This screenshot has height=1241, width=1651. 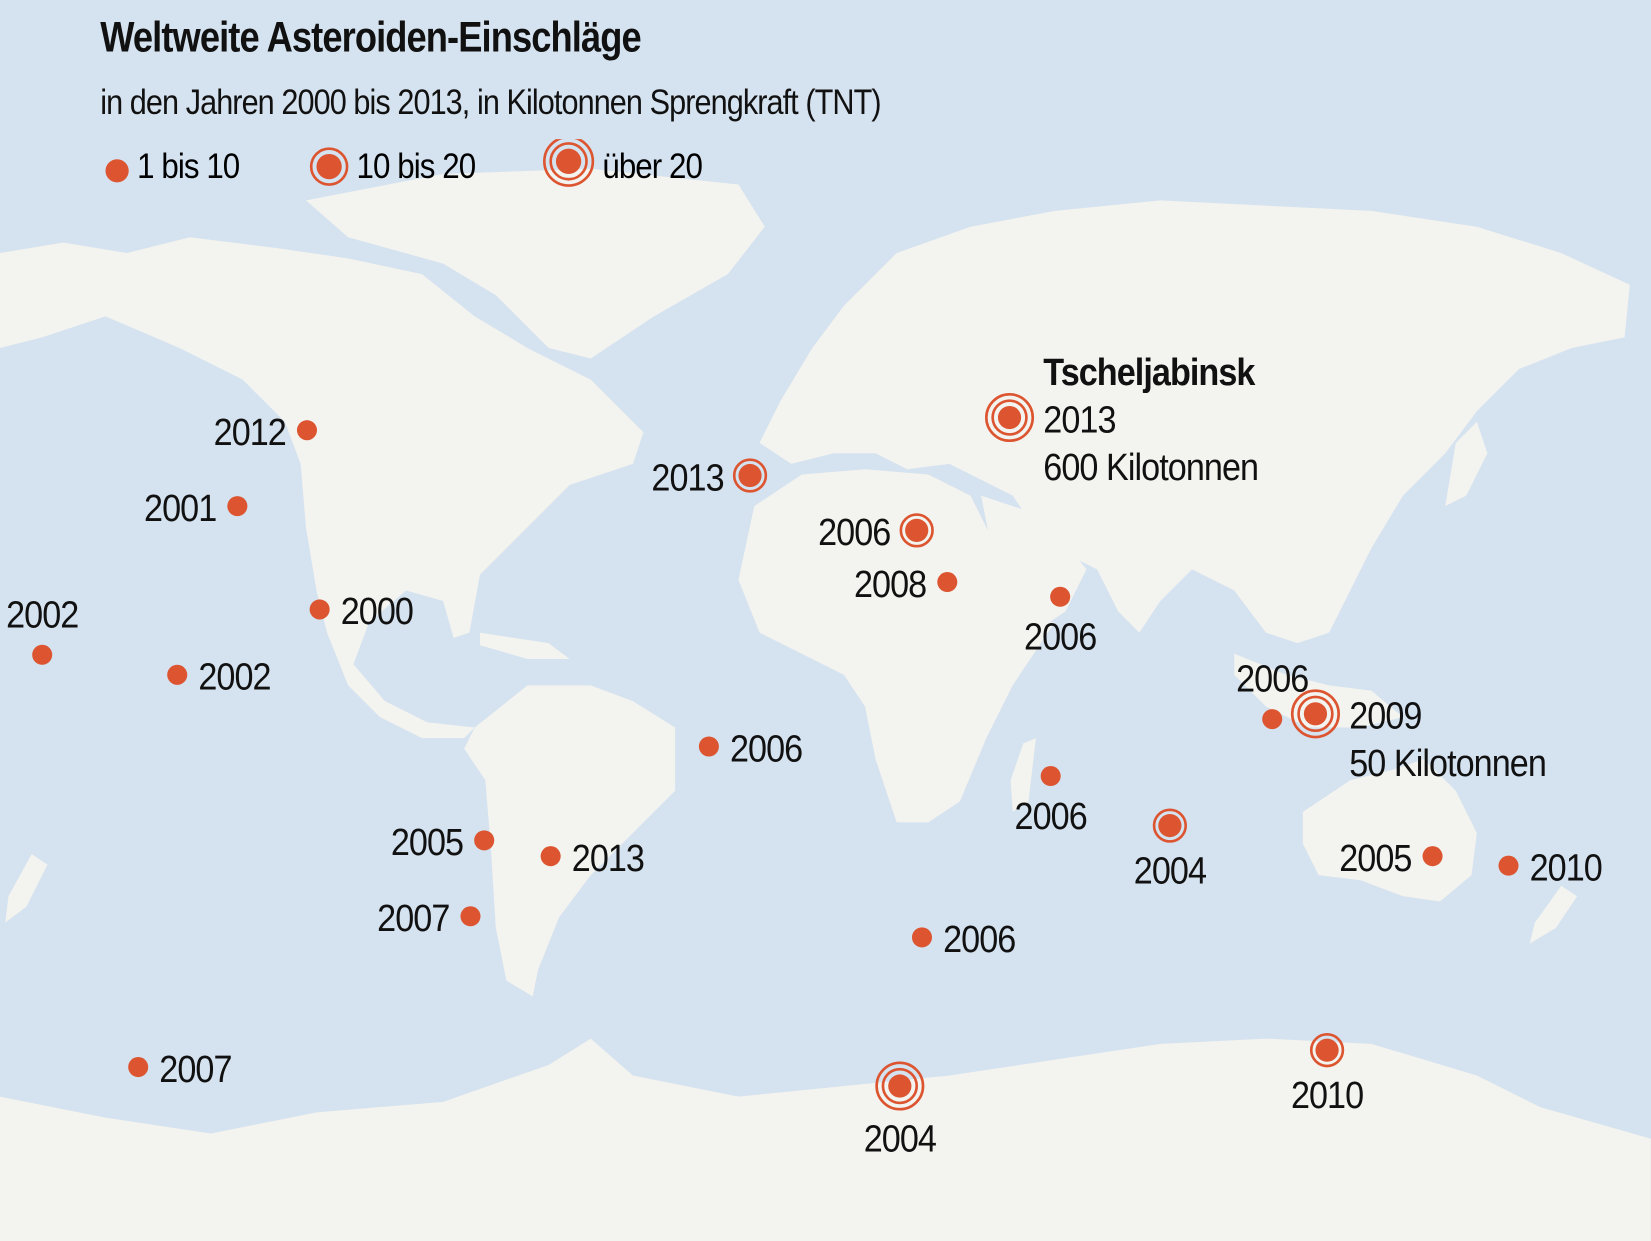 I want to click on marker-note-label: 600 Kilotonnen, so click(x=1151, y=466).